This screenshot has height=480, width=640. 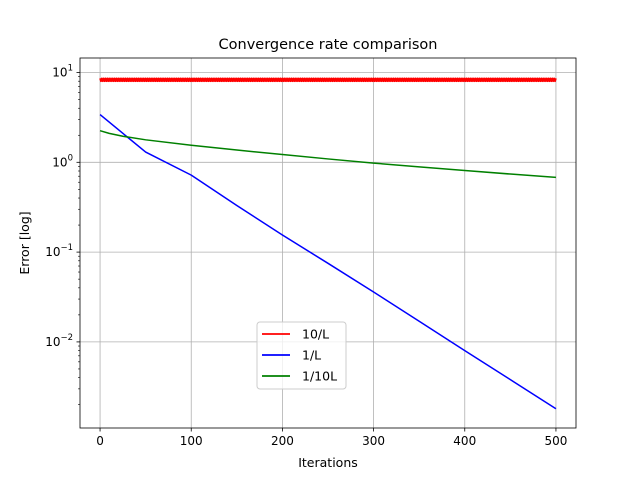 I want to click on legend: 10/L 1/L 1/10L, so click(x=301, y=355).